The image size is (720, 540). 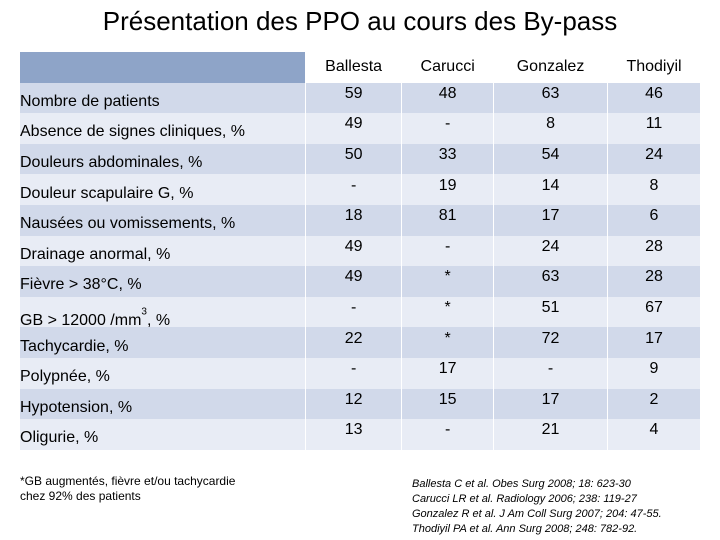 What do you see at coordinates (550, 434) in the screenshot?
I see `cell-value: 21` at bounding box center [550, 434].